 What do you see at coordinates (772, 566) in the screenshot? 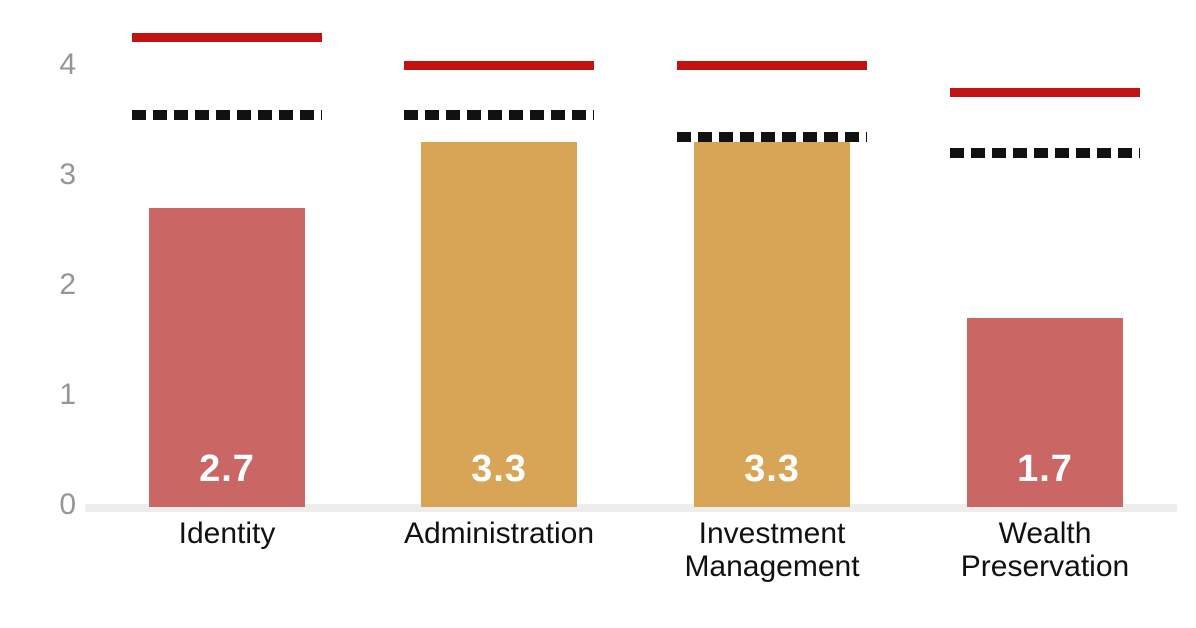
I see `x-category-label-line: Management` at bounding box center [772, 566].